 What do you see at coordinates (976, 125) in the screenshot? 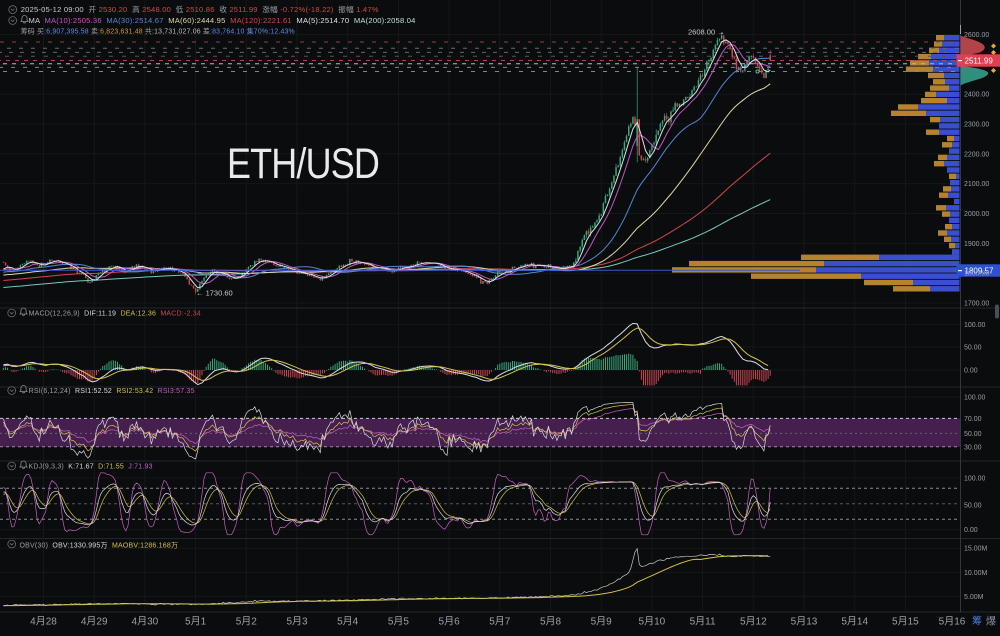
I see `svg-text: 2300.00` at bounding box center [976, 125].